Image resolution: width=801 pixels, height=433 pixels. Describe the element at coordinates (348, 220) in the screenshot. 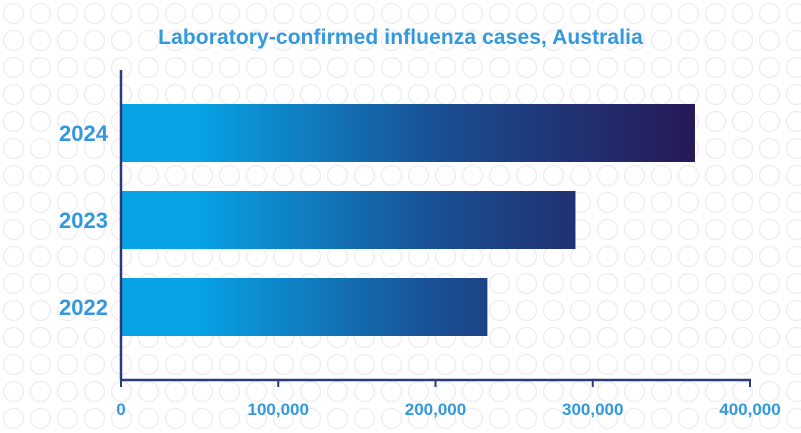

I see `bar-2023` at that location.